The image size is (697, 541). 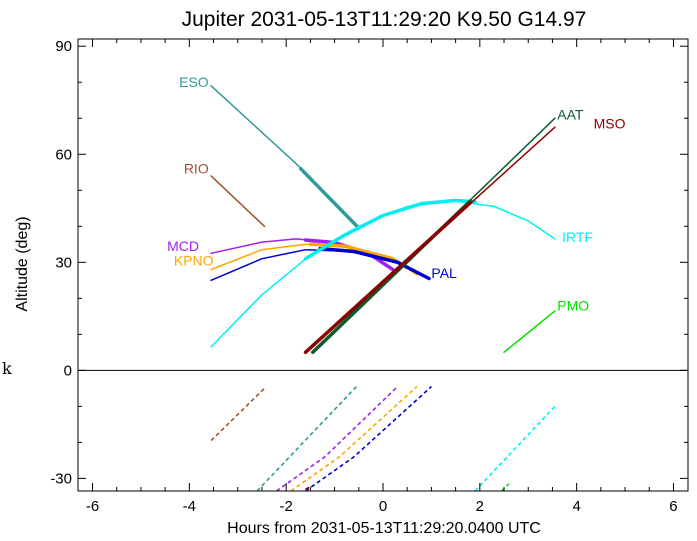 I want to click on series-below-irtf, so click(x=515, y=448).